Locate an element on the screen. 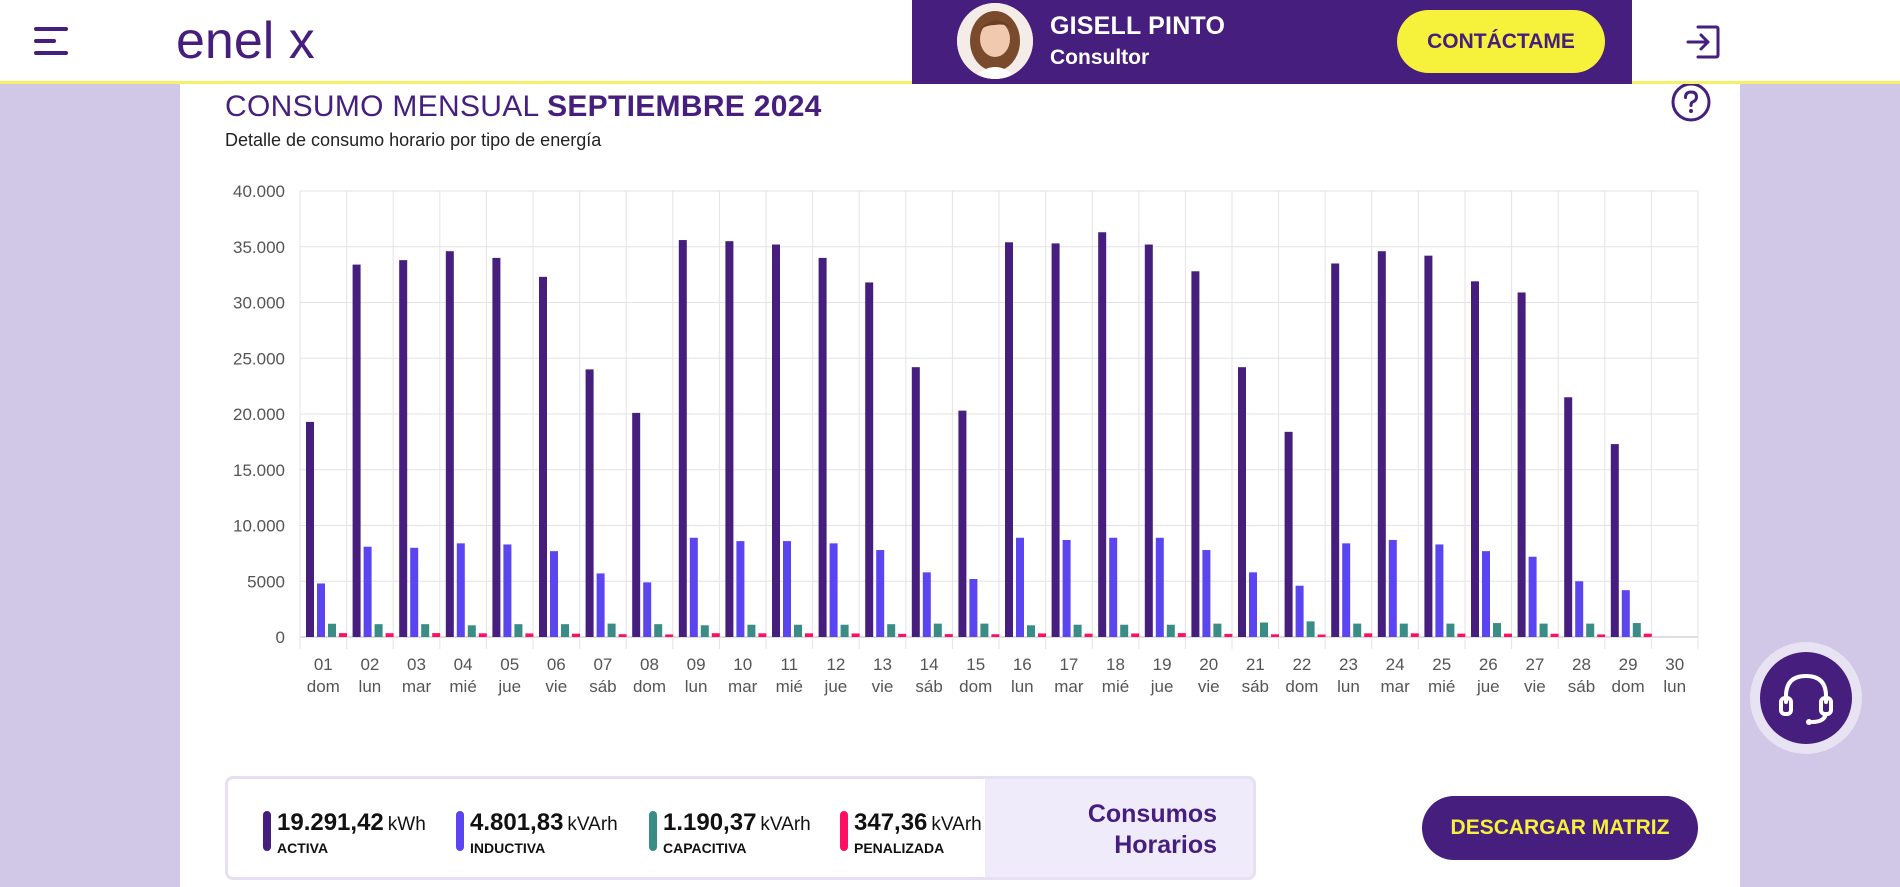 Image resolution: width=1900 pixels, height=887 pixels. contact-button: CONTÁCTAME is located at coordinates (1501, 41).